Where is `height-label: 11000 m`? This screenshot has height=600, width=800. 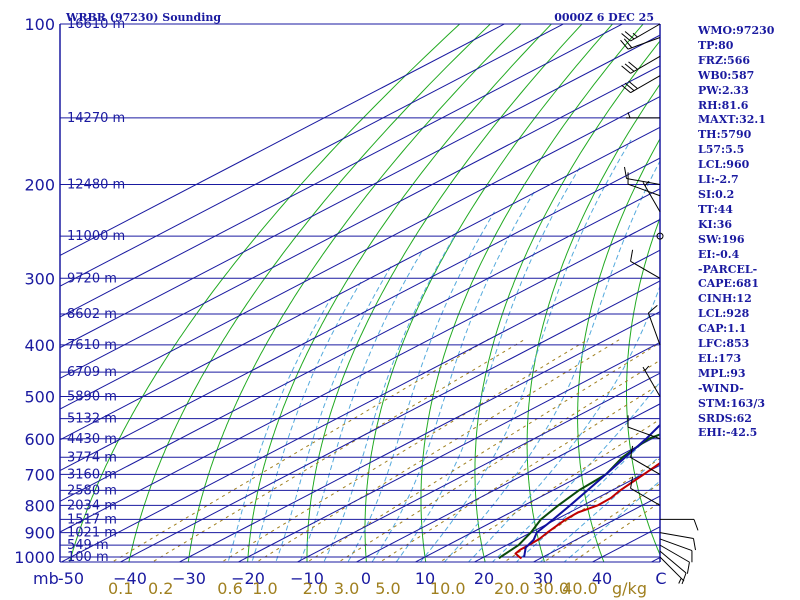
height-label: 11000 m is located at coordinates (96, 236).